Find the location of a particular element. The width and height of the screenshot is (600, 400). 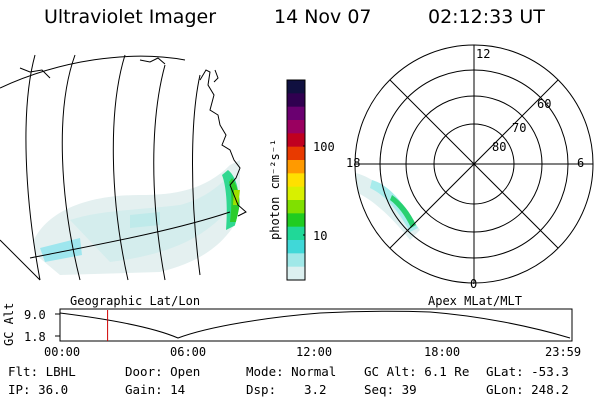

mlt-label-12: 12 is located at coordinates (483, 54).